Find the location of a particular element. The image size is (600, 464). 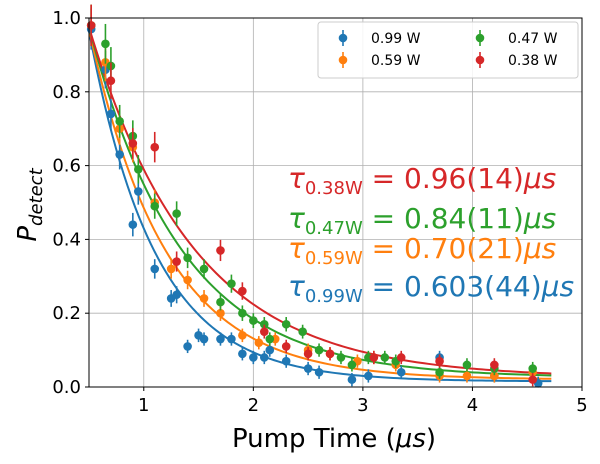

x-axis-title: Pump Time (μs) is located at coordinates (334, 439).